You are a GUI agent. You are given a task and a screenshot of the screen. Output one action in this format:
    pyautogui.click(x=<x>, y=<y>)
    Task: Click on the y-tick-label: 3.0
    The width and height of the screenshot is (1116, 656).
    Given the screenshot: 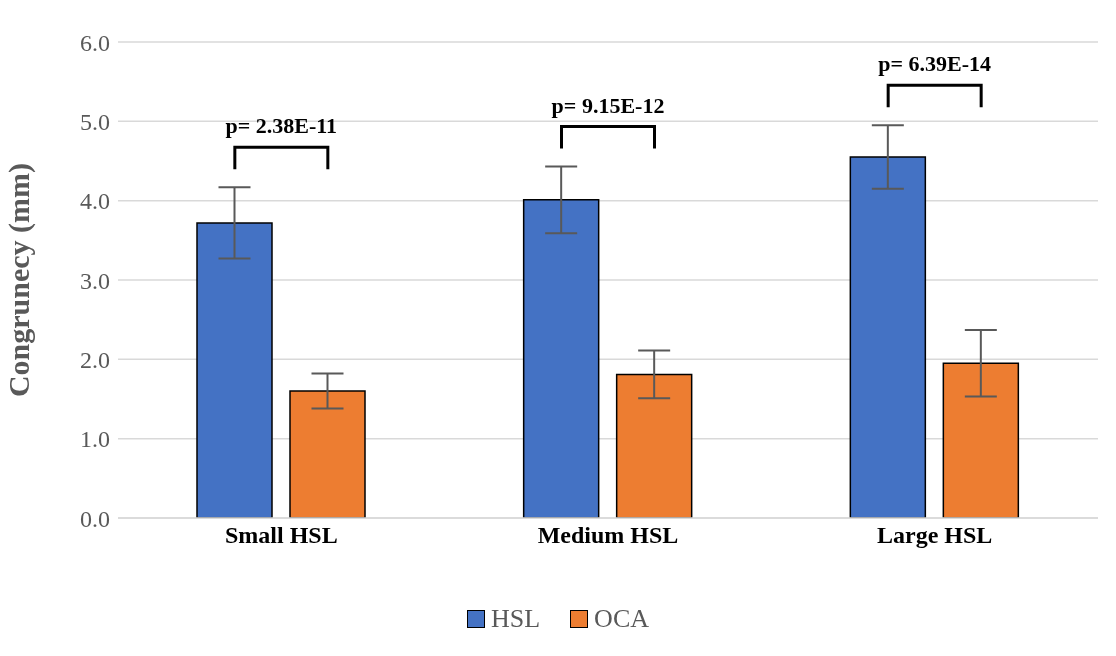 What is the action you would take?
    pyautogui.click(x=95, y=280)
    